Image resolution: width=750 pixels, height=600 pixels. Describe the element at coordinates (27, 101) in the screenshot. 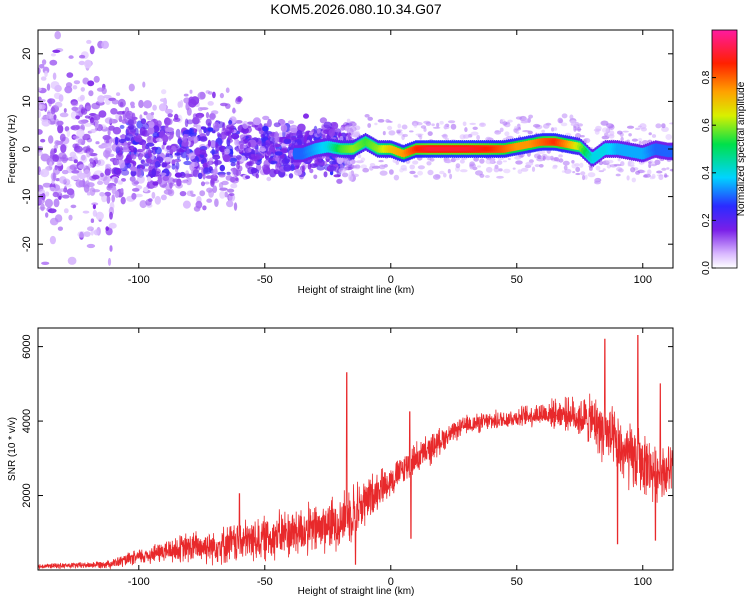

I see `y-tick-label: 10` at that location.